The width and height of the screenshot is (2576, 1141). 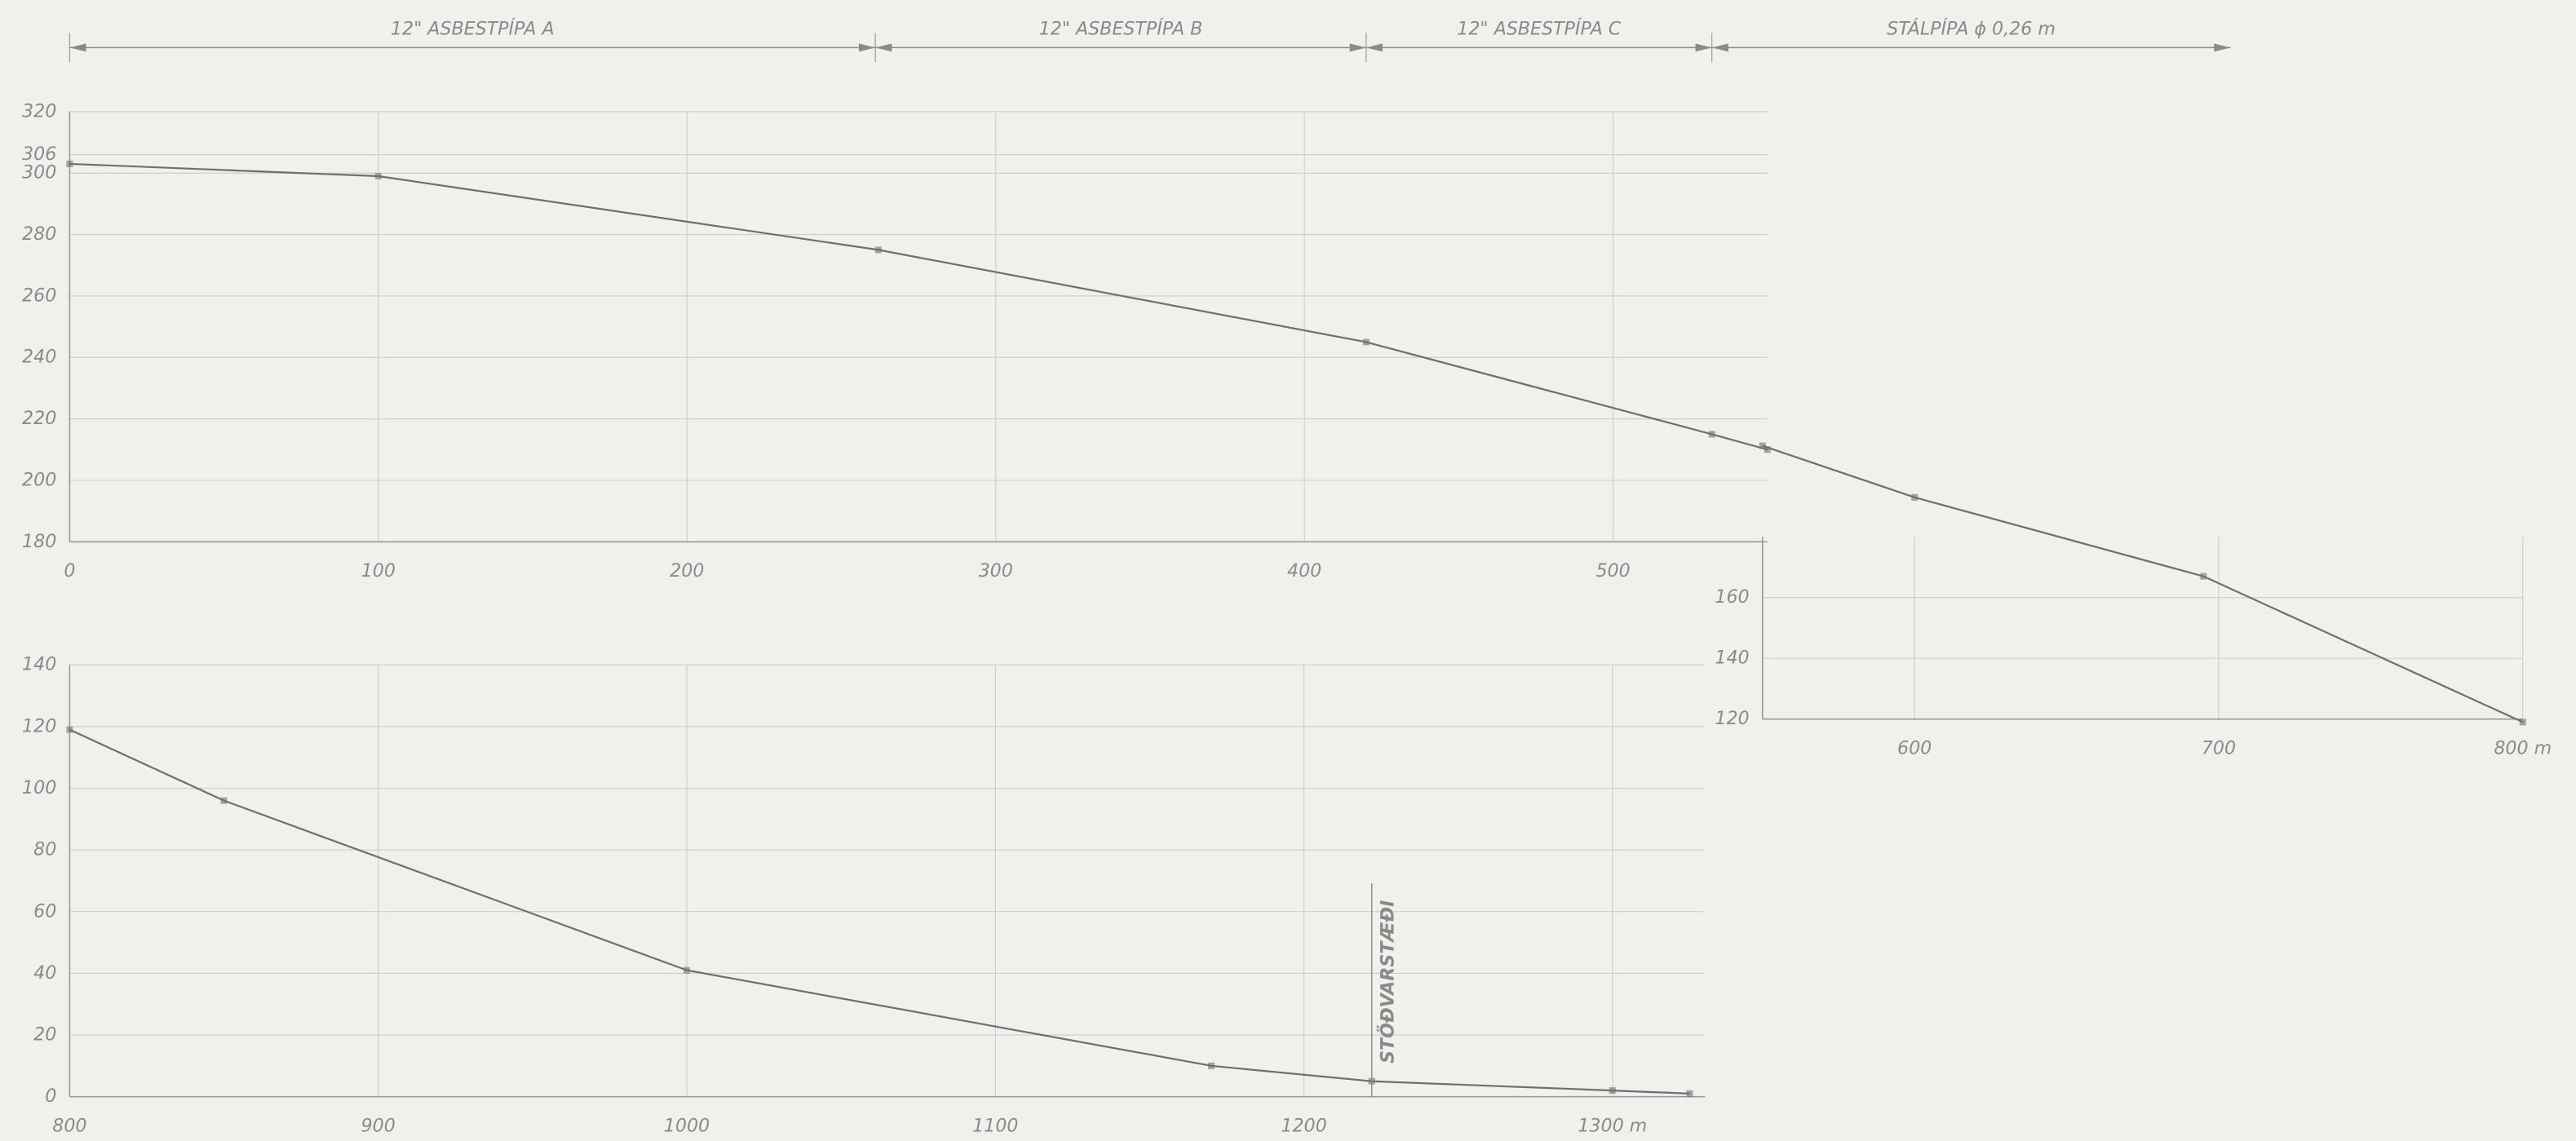 I want to click on annotation-label: STÖÐVARSTÆÐI, so click(x=1386, y=982).